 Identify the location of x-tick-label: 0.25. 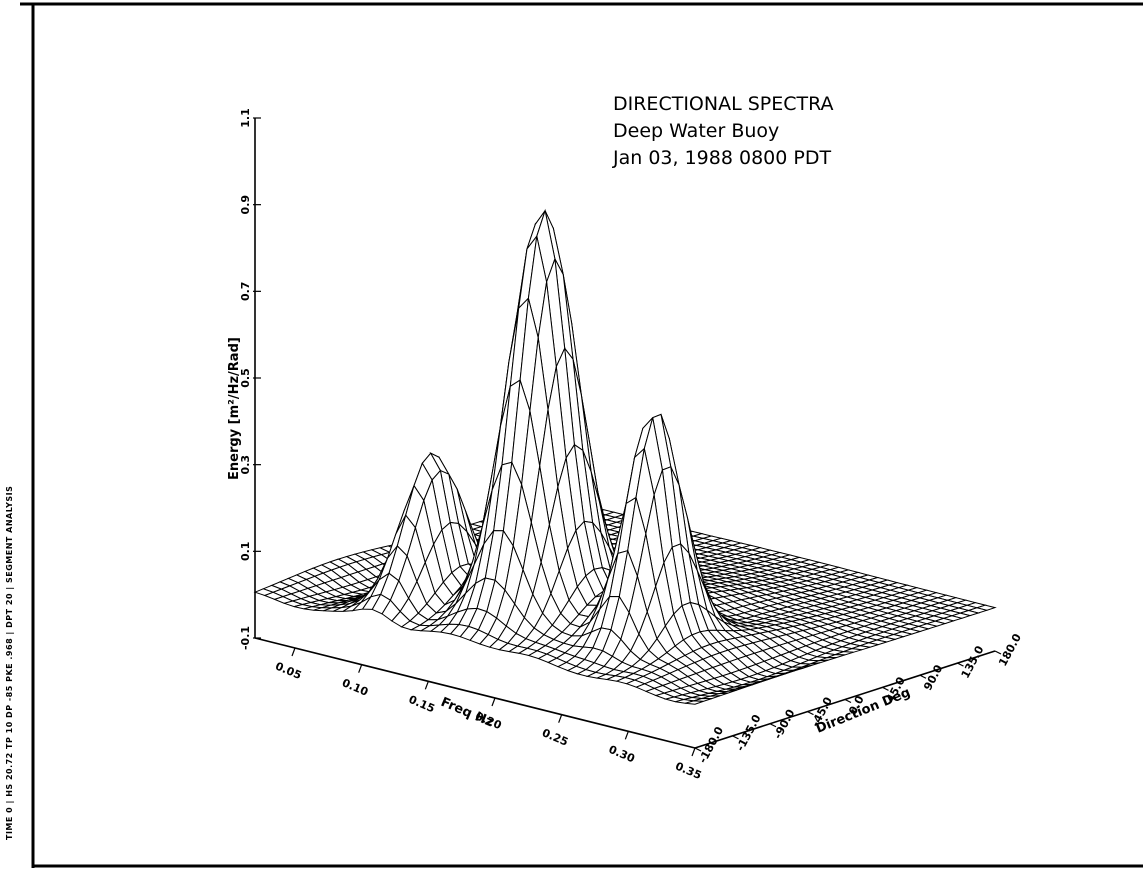
(555, 737).